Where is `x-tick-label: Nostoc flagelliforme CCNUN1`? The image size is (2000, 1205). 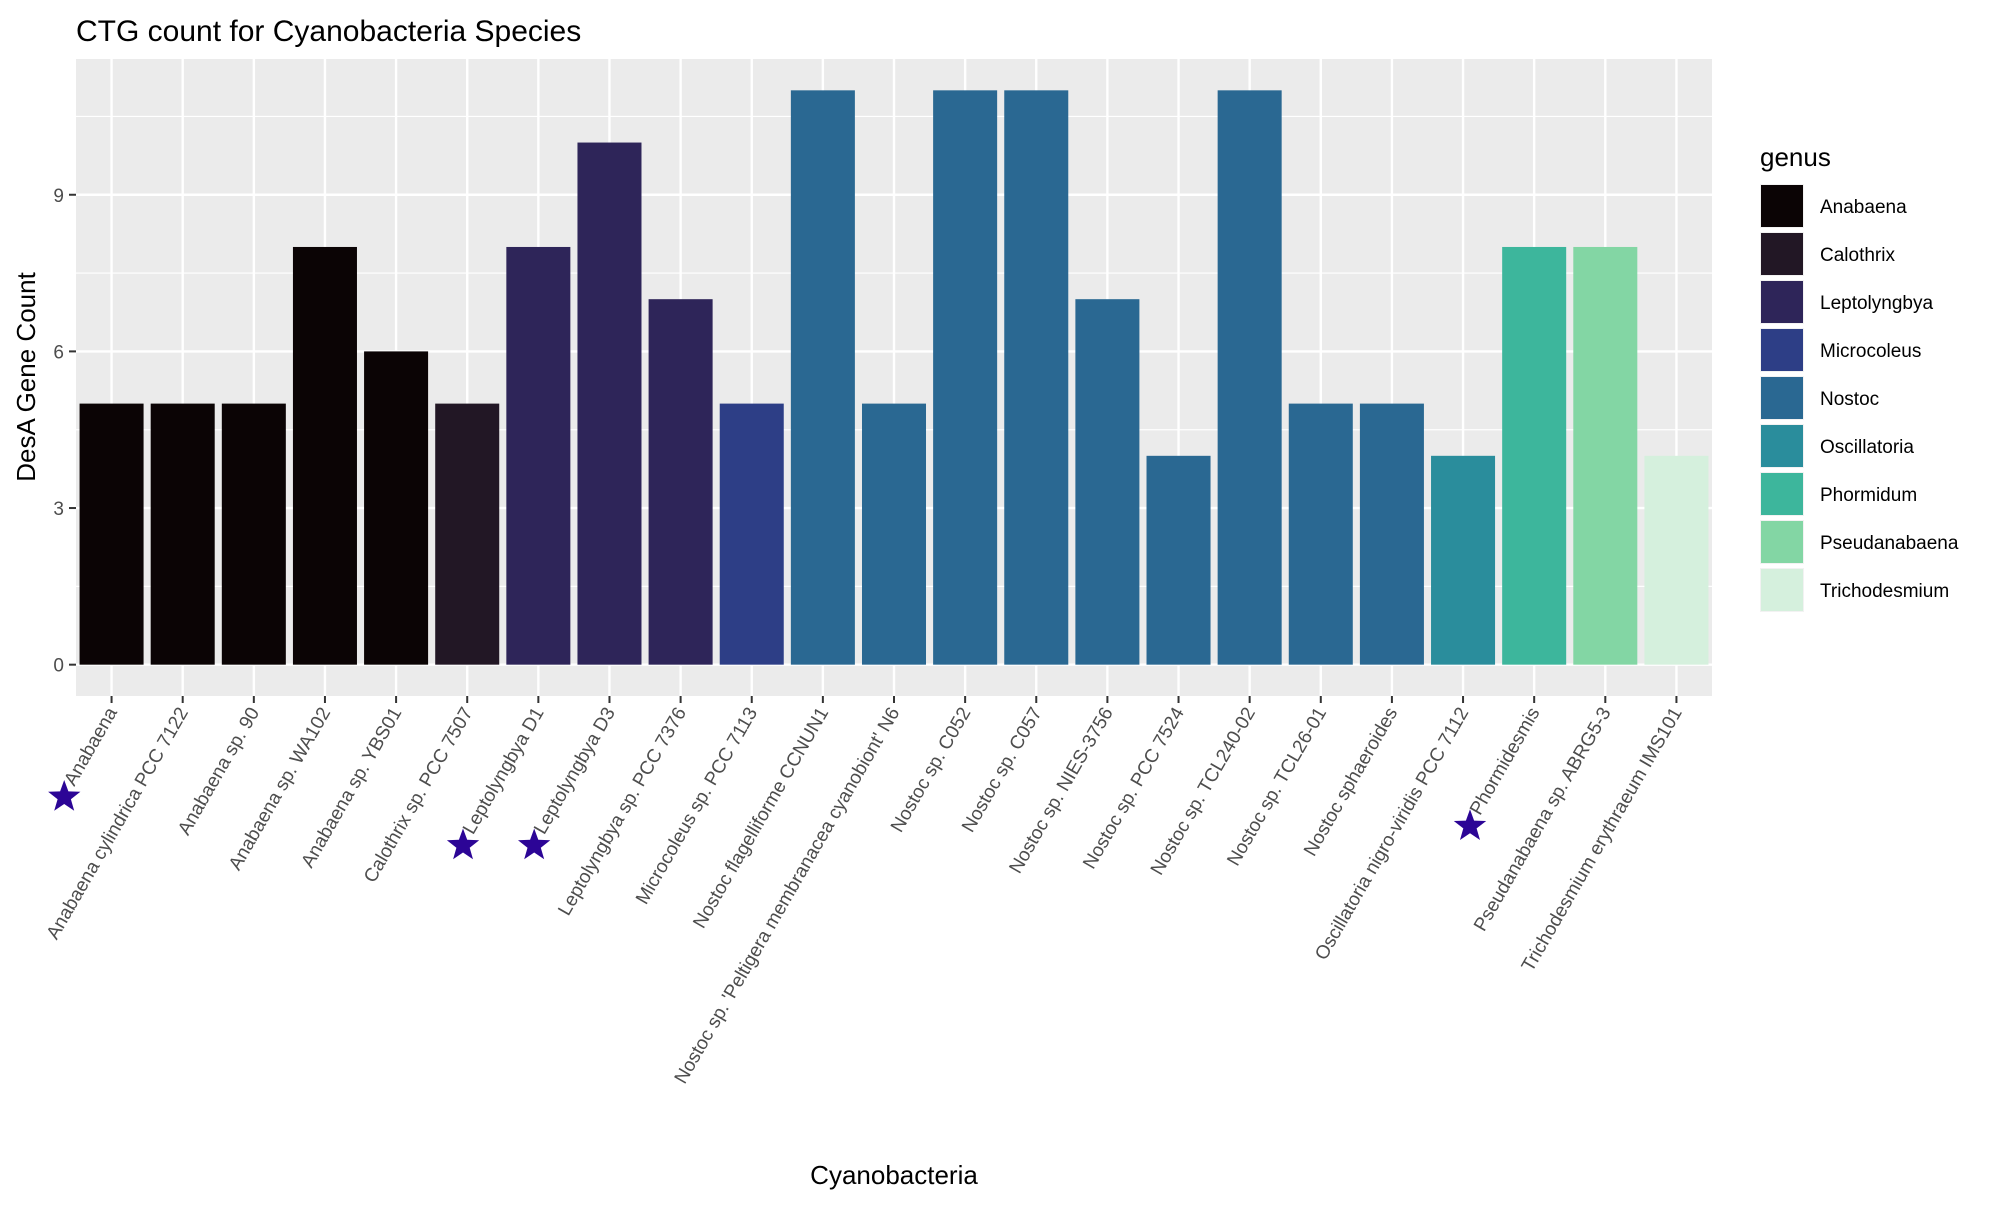 x-tick-label: Nostoc flagelliforme CCNUN1 is located at coordinates (761, 818).